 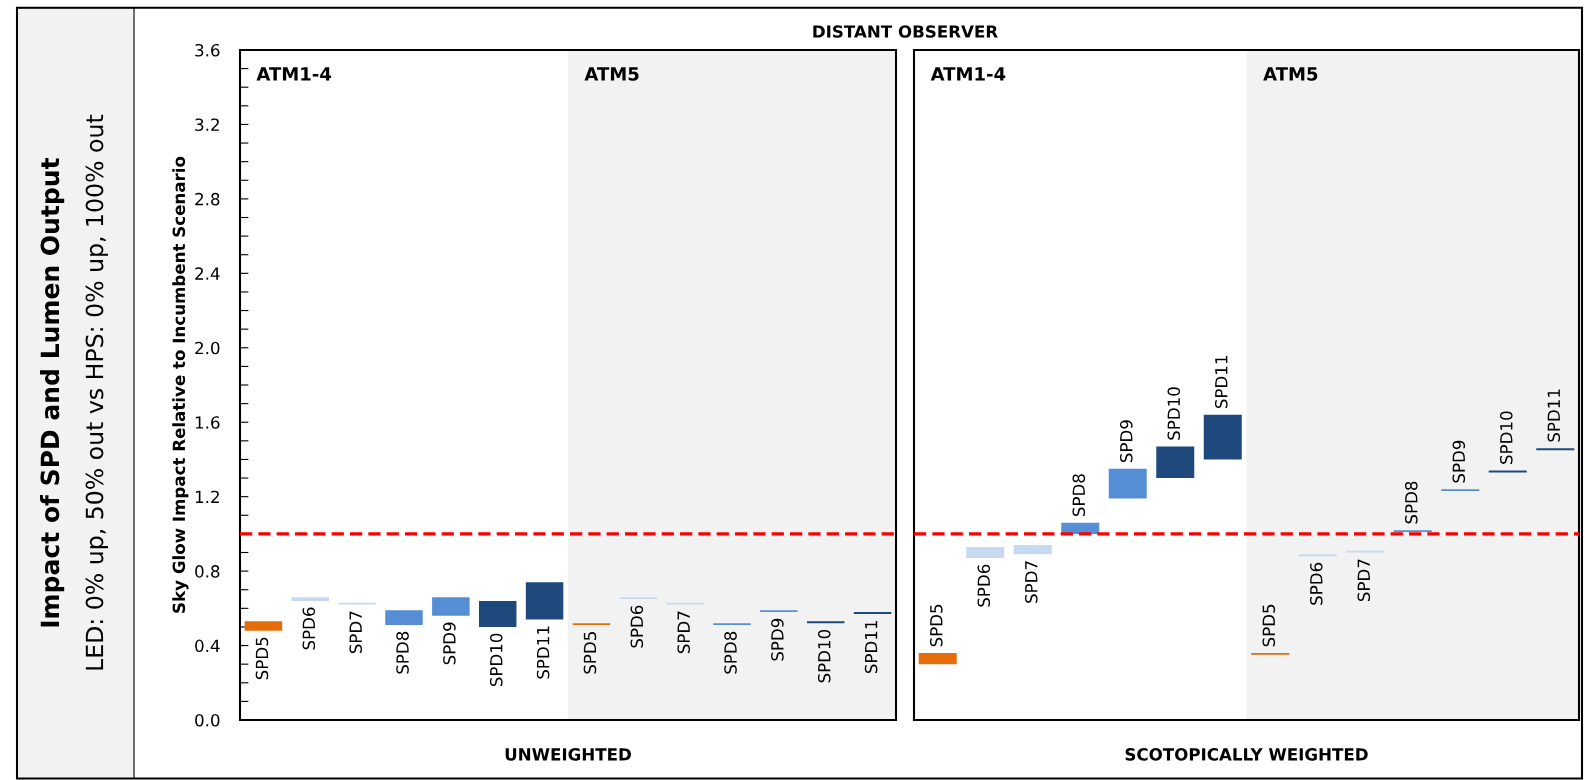 I want to click on x-axis-title: SCOTOPICALLY WEIGHTED, so click(x=1246, y=754).